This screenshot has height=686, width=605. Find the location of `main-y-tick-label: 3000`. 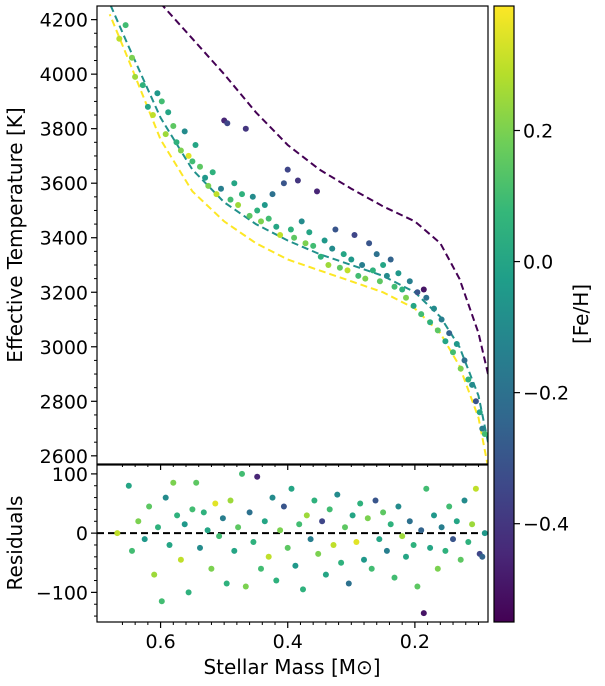

main-y-tick-label: 3000 is located at coordinates (64, 348).